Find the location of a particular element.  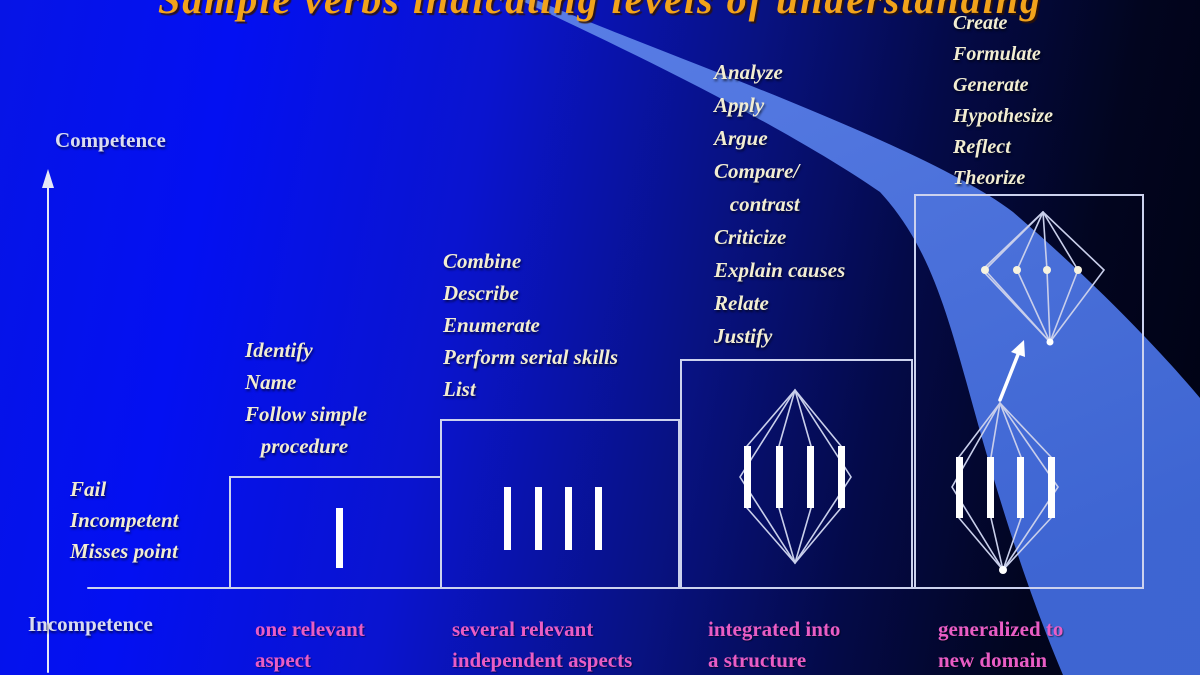

relational-bars is located at coordinates (794, 477).